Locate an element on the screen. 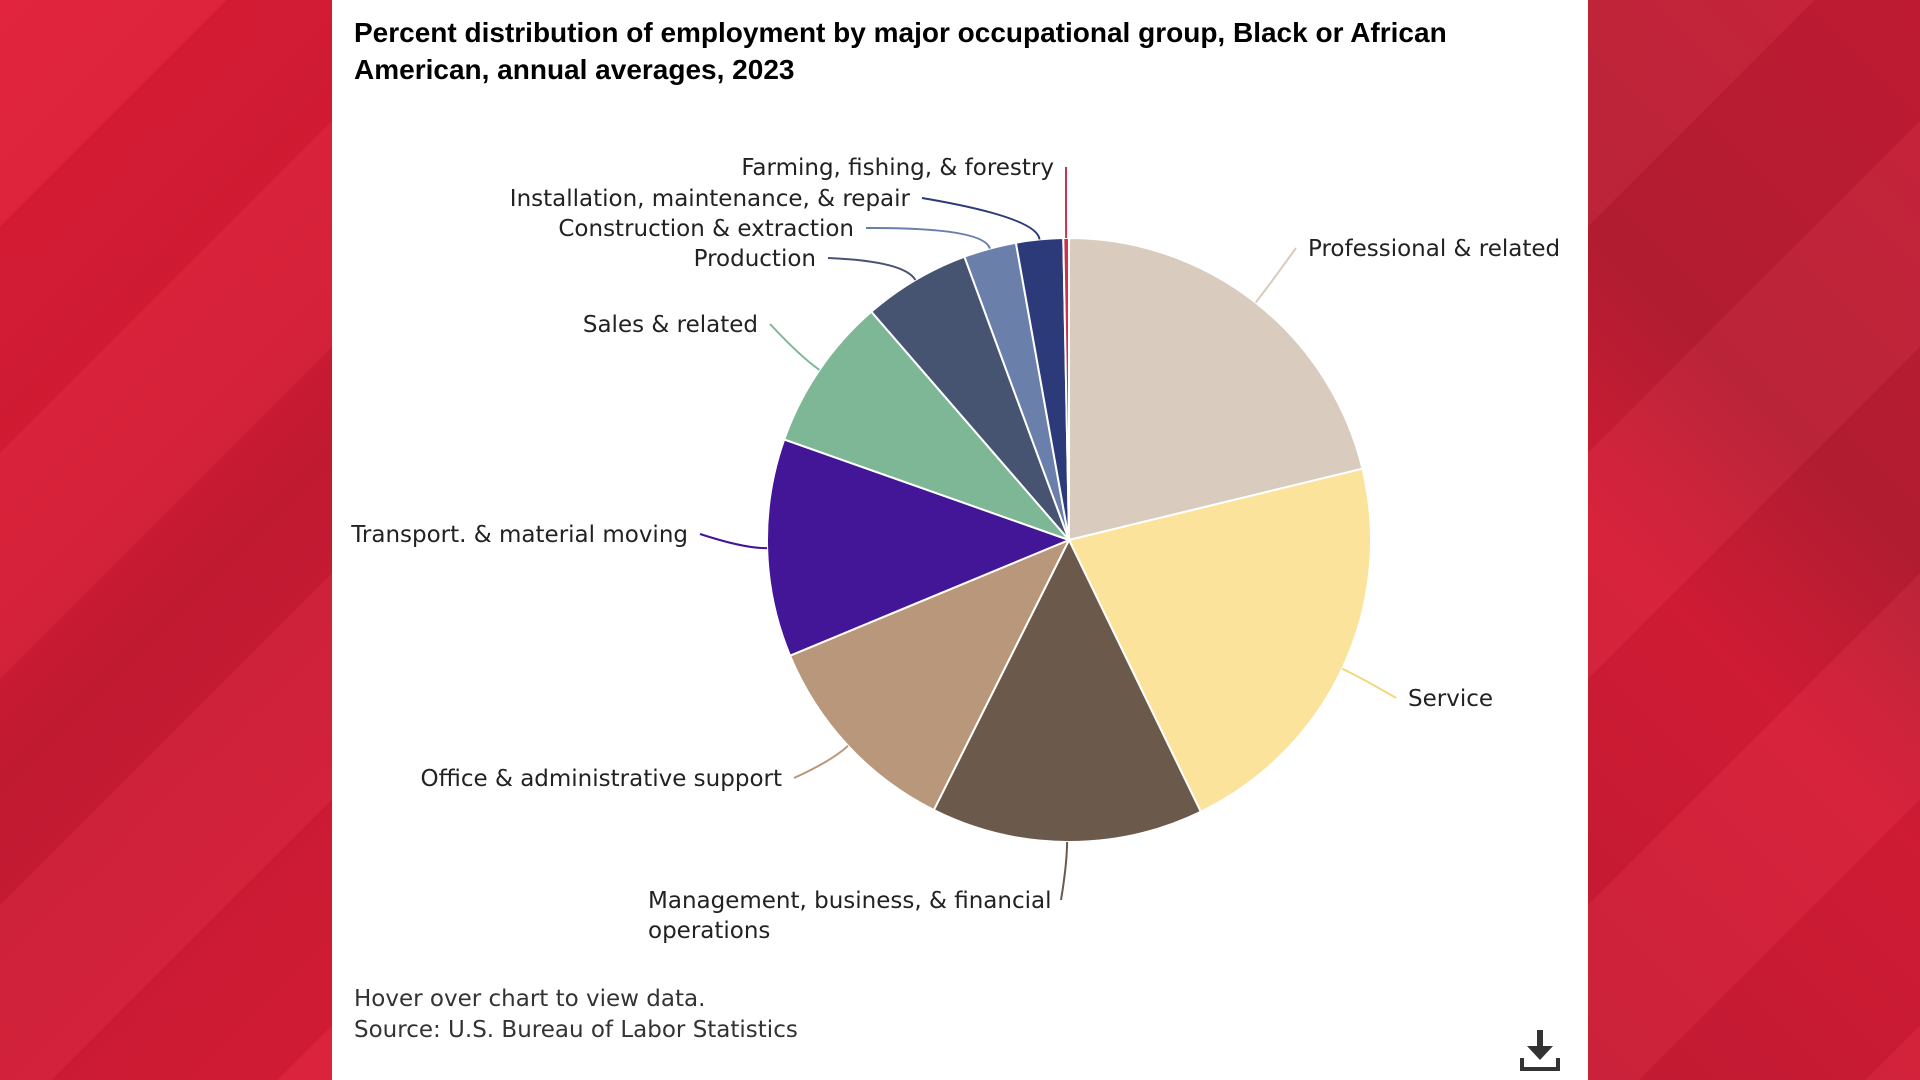 The height and width of the screenshot is (1080, 1920). slice-label: Sales & related is located at coordinates (670, 325).